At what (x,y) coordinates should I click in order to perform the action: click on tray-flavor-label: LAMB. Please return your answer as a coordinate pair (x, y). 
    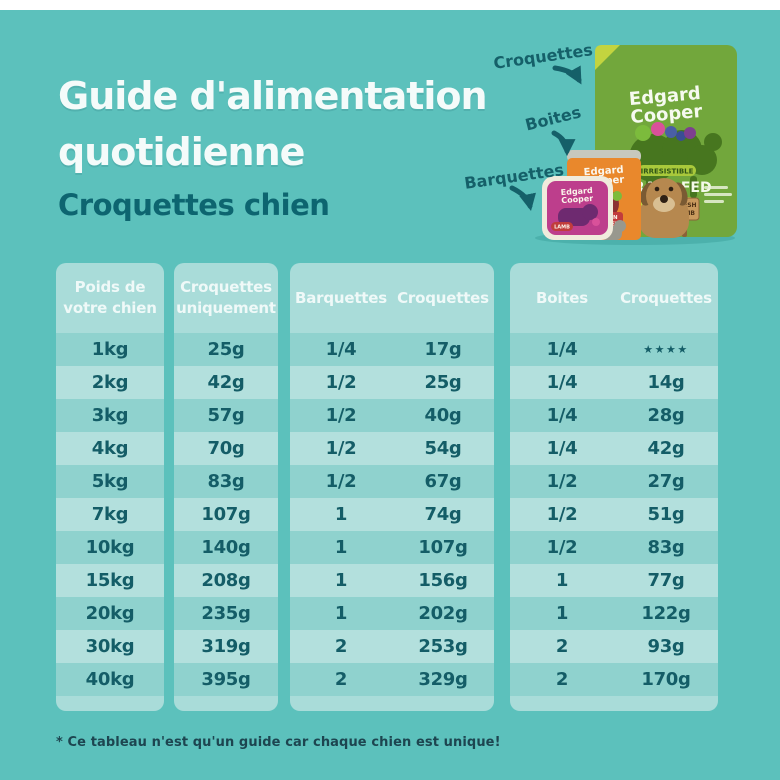
    Looking at the image, I should click on (562, 228).